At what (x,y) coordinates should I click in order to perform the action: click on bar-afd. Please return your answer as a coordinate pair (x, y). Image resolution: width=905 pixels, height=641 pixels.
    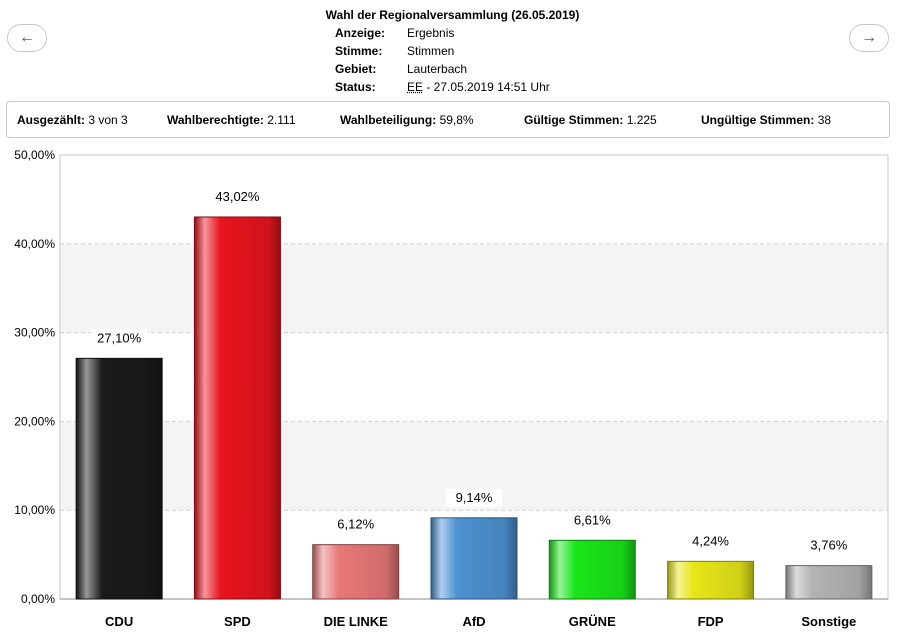
    Looking at the image, I should click on (474, 558).